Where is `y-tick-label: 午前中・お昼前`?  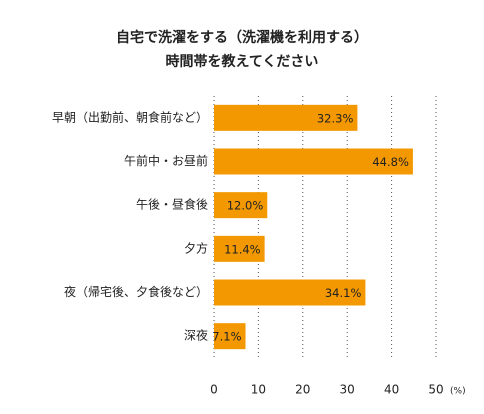 y-tick-label: 午前中・お昼前 is located at coordinates (166, 160).